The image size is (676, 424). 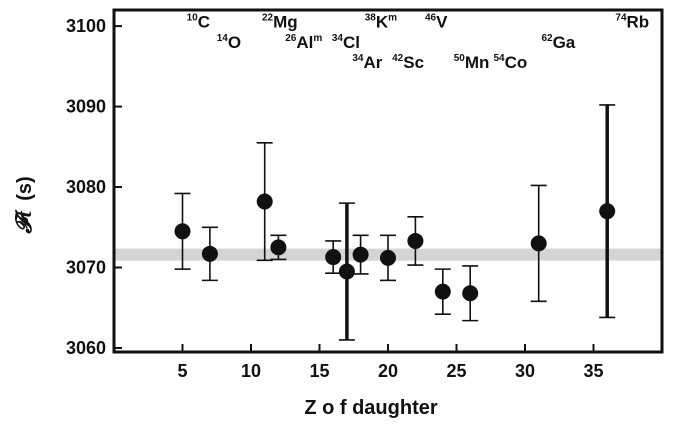 I want to click on isotope-symbol: Mg, so click(x=285, y=22).